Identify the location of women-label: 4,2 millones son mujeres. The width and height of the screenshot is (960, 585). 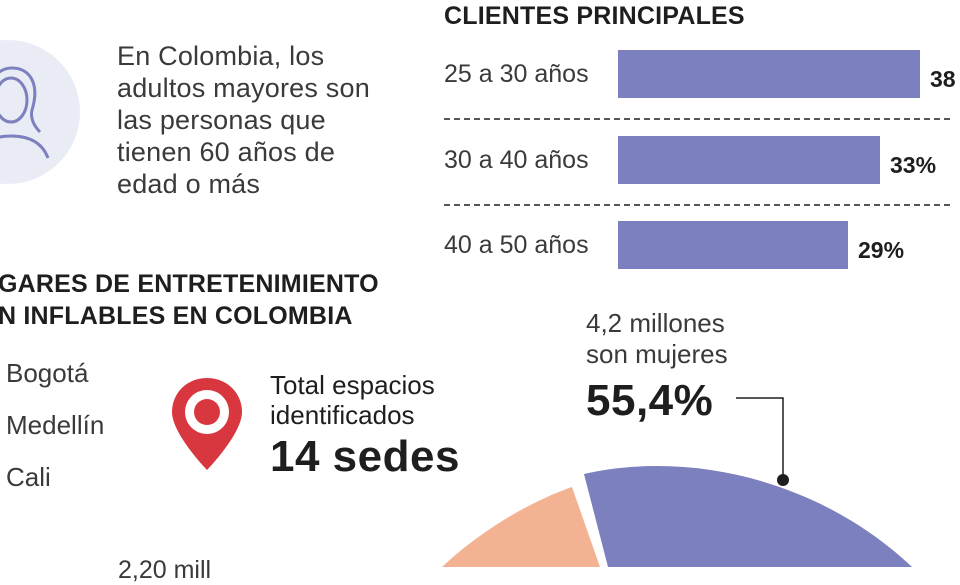
(657, 339).